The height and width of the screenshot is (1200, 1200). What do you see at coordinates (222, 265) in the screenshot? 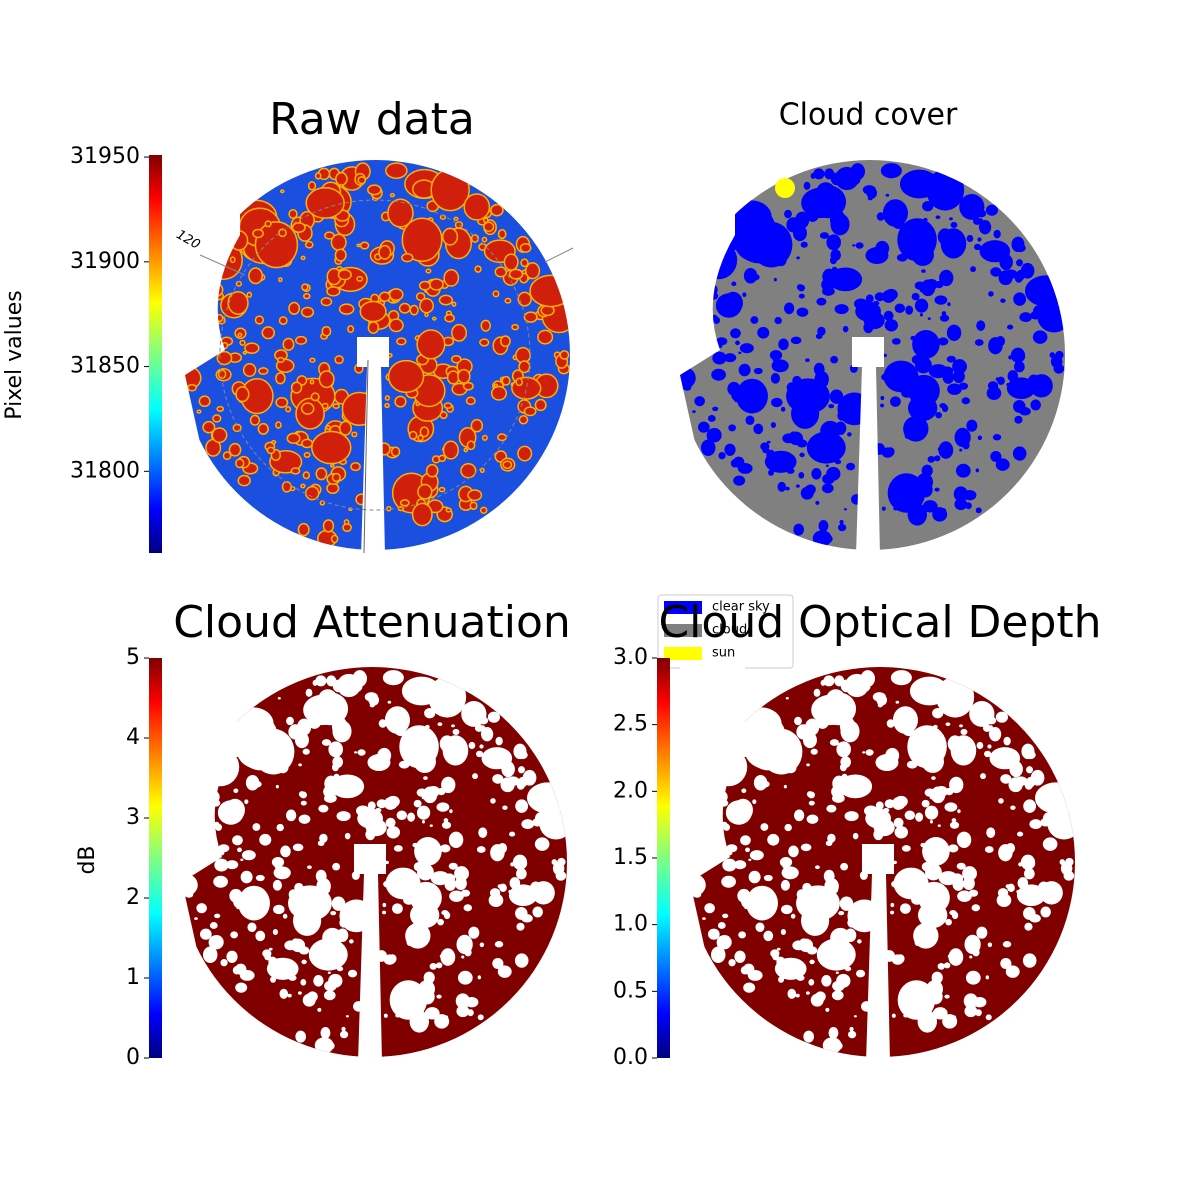
I see `polar-axis` at bounding box center [222, 265].